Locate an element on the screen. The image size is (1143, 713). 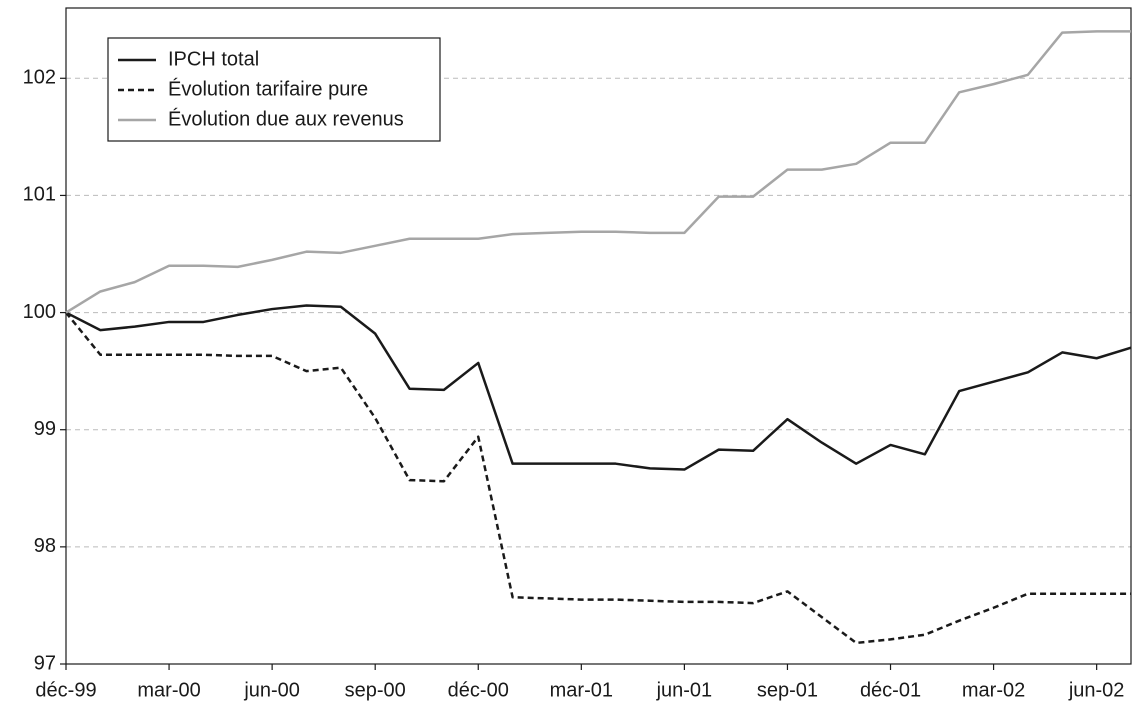
legend-label: IPCH total is located at coordinates (213, 59).